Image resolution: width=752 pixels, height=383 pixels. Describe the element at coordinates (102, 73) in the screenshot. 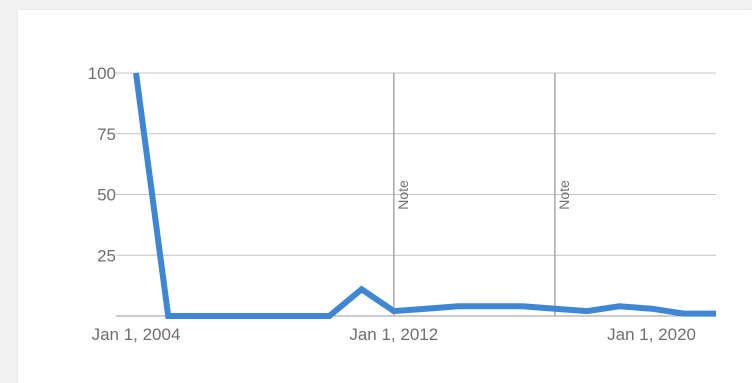

I see `y-tick-label: 100` at that location.